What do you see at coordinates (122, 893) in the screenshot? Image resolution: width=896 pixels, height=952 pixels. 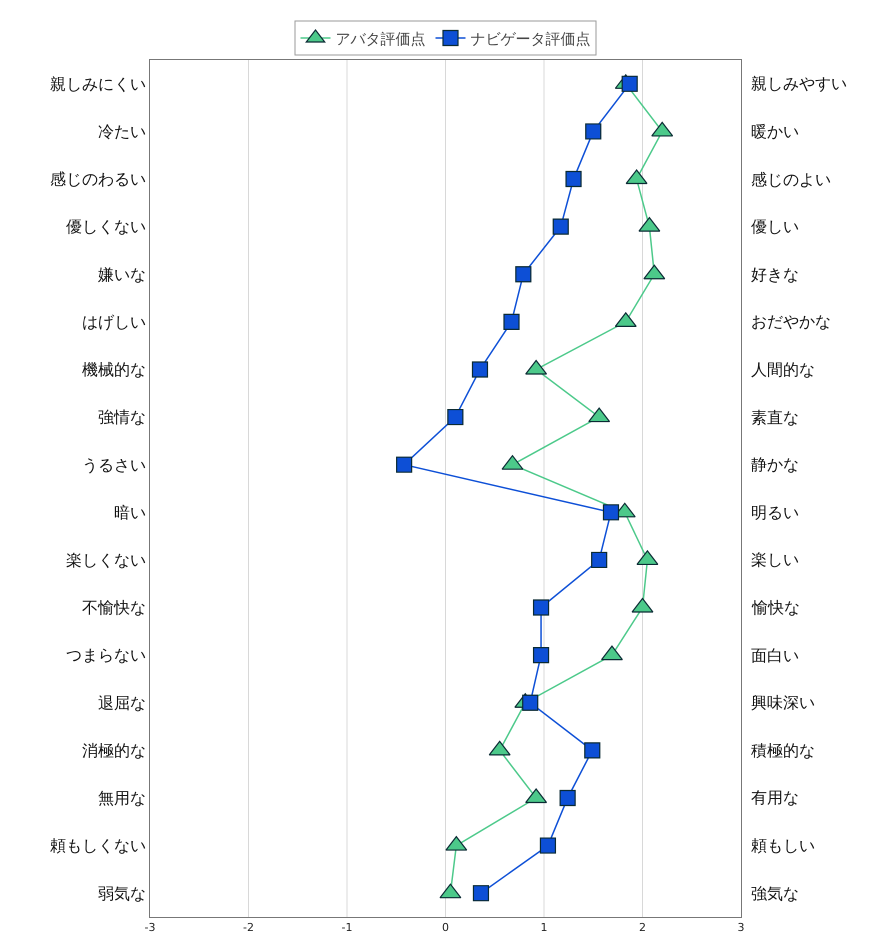 I see `y-tick-label: 弱気な` at bounding box center [122, 893].